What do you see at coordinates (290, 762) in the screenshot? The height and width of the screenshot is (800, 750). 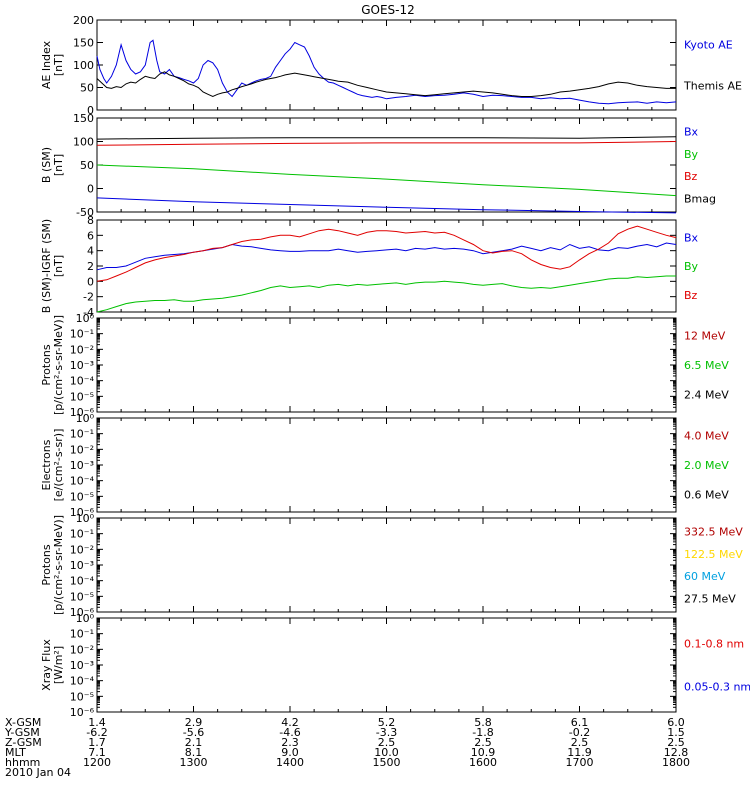 I see `x-tick-label: 1400` at bounding box center [290, 762].